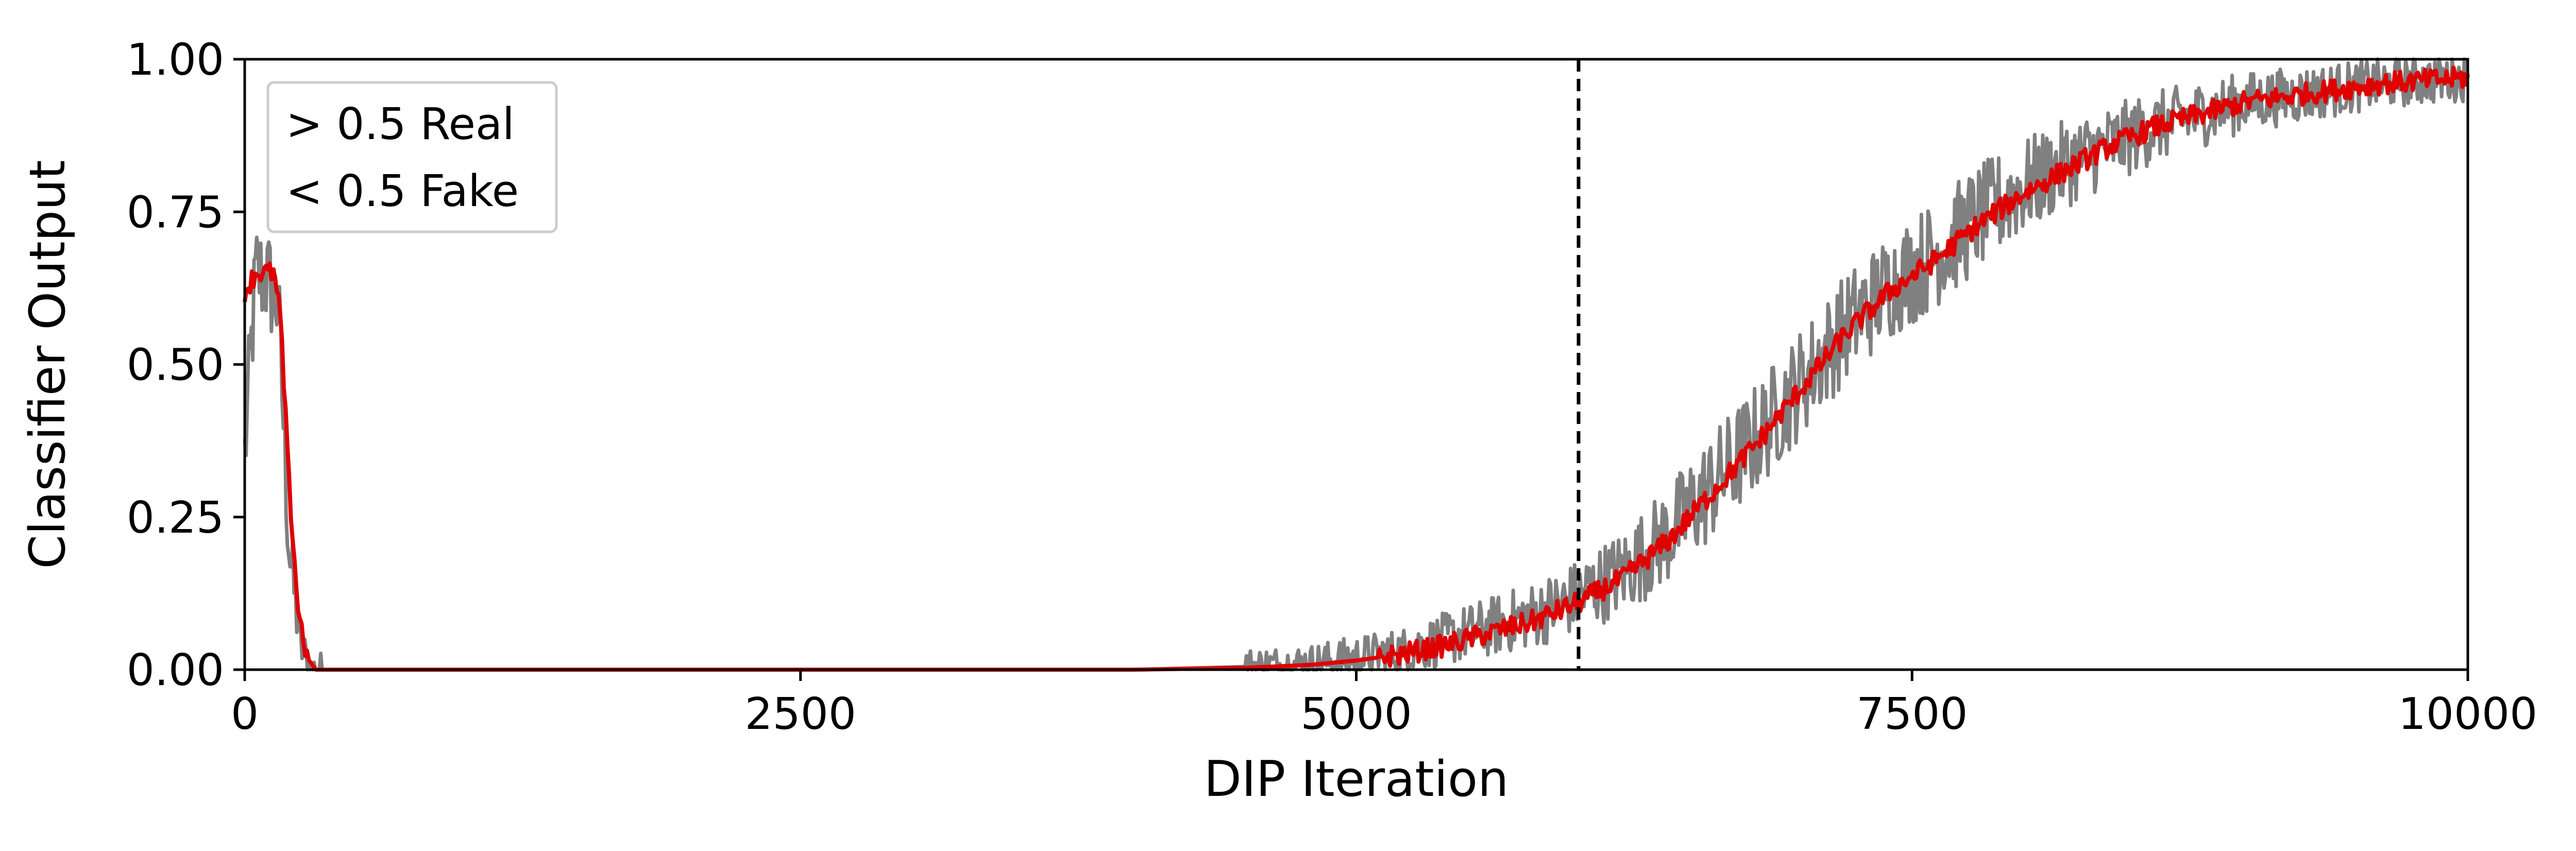 Image resolution: width=2576 pixels, height=851 pixels. Describe the element at coordinates (1356, 779) in the screenshot. I see `x-axis-label: DIP Iteration` at that location.